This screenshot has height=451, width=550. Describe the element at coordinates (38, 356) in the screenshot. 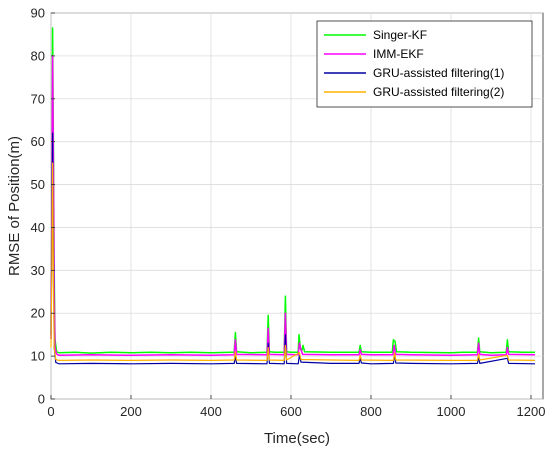

I see `y-tick-label: 10` at that location.